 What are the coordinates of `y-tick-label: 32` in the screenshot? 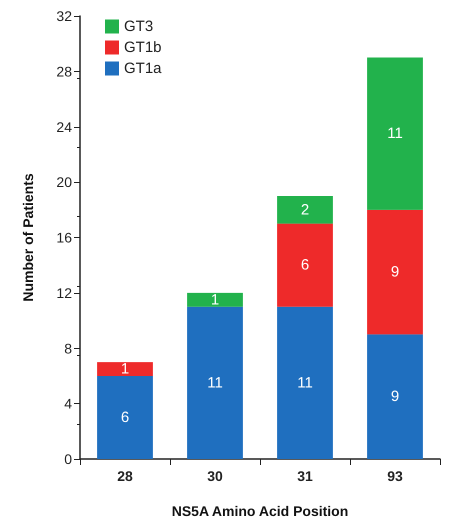 It's located at (64, 16).